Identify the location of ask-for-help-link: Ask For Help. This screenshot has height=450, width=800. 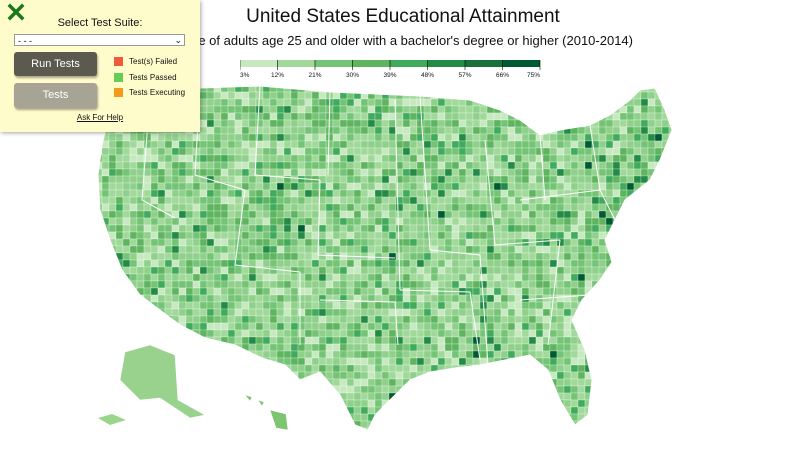
(100, 117).